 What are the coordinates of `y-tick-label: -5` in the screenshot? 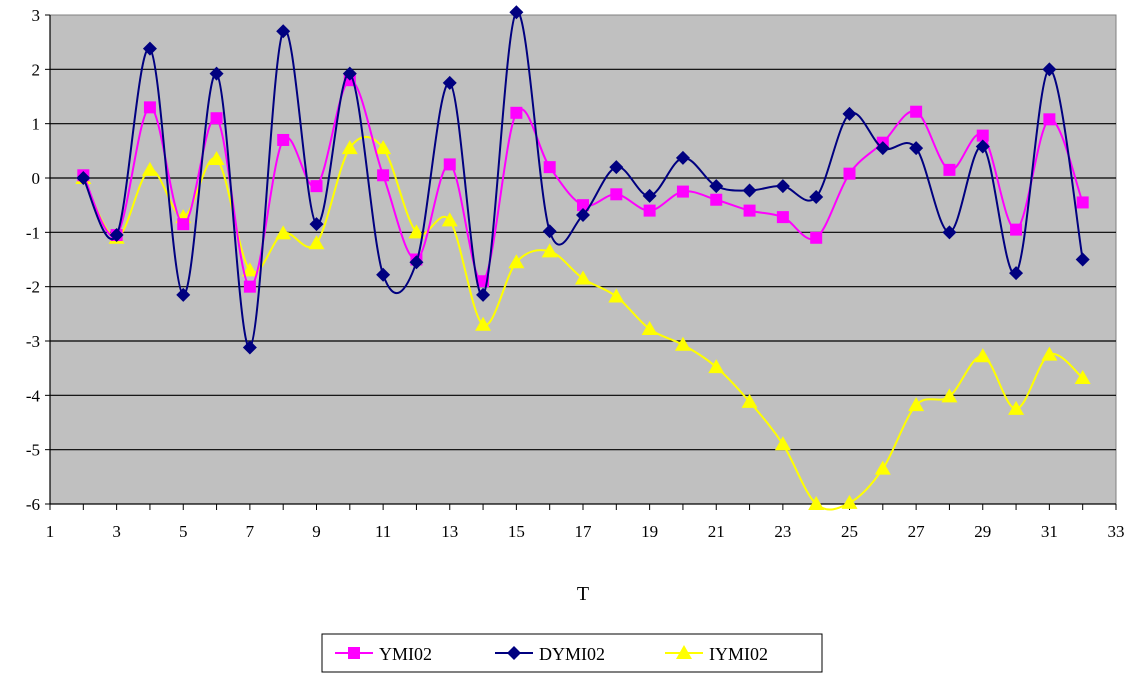 It's located at (33, 450).